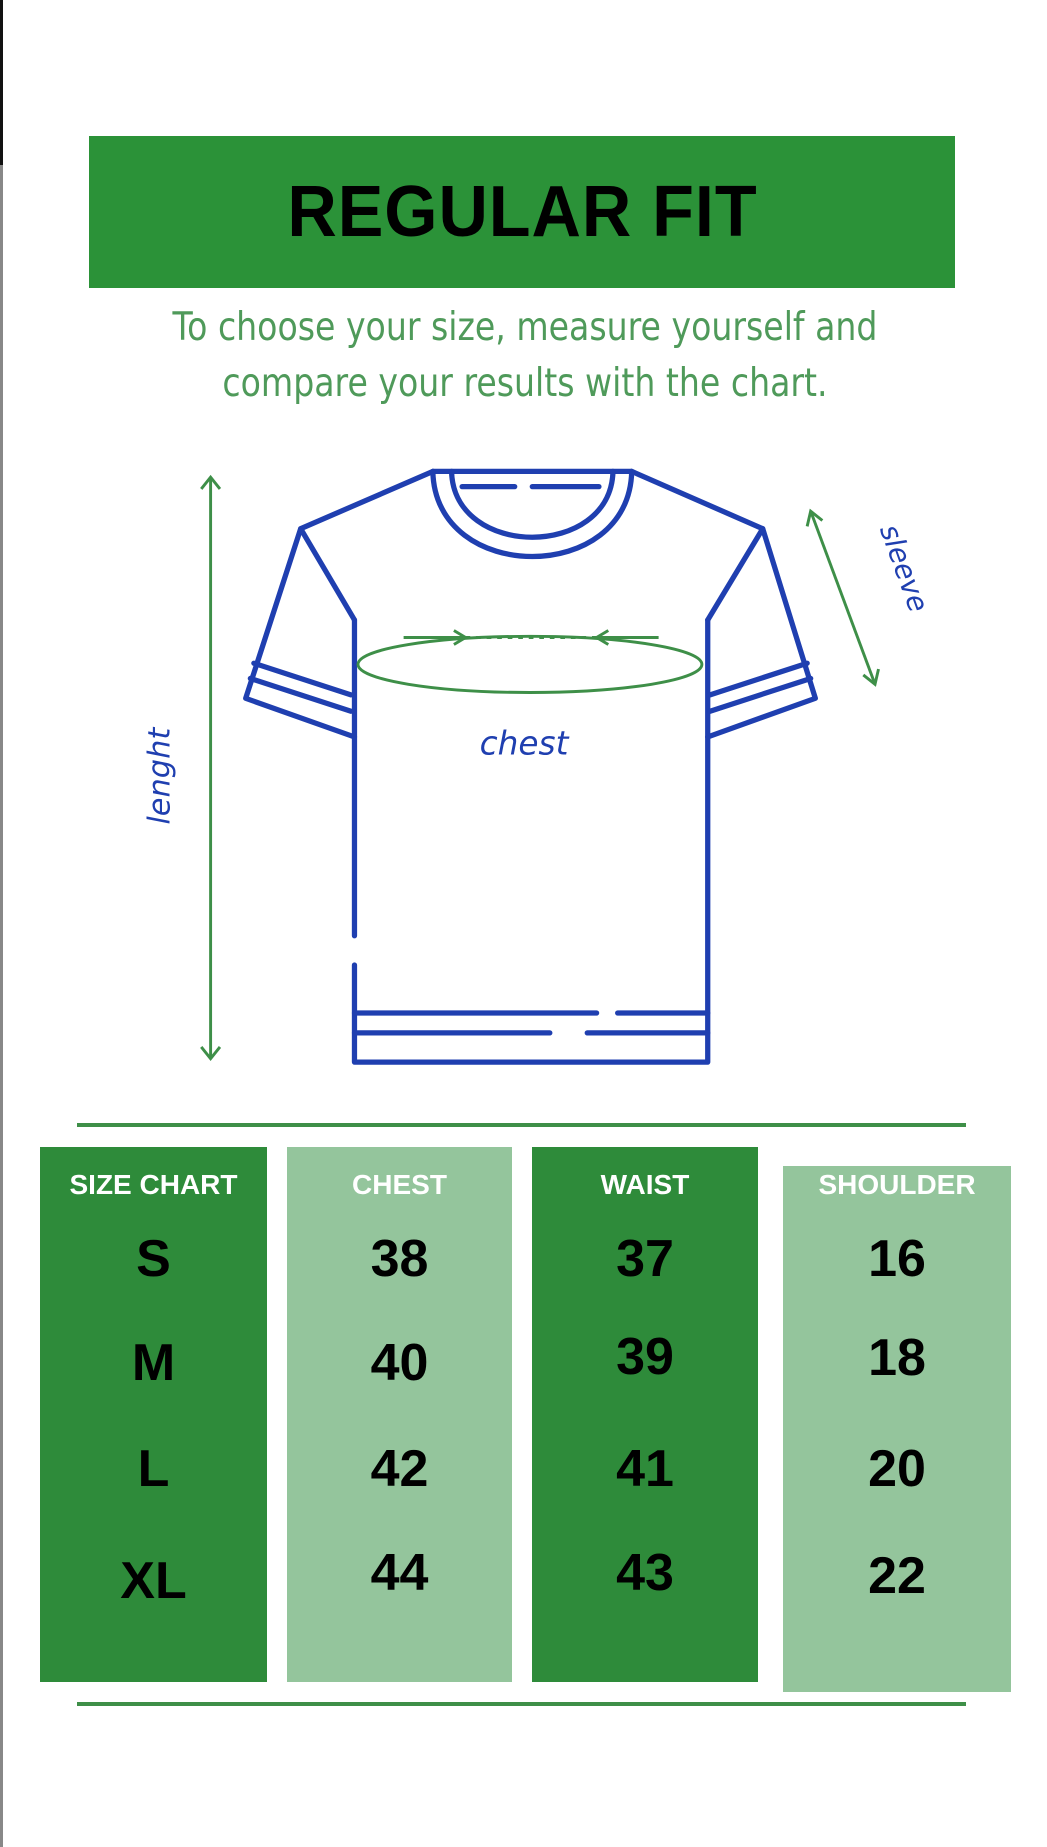 The image size is (1047, 1847). Describe the element at coordinates (399, 1184) in the screenshot. I see `chest-header: CHEST` at that location.